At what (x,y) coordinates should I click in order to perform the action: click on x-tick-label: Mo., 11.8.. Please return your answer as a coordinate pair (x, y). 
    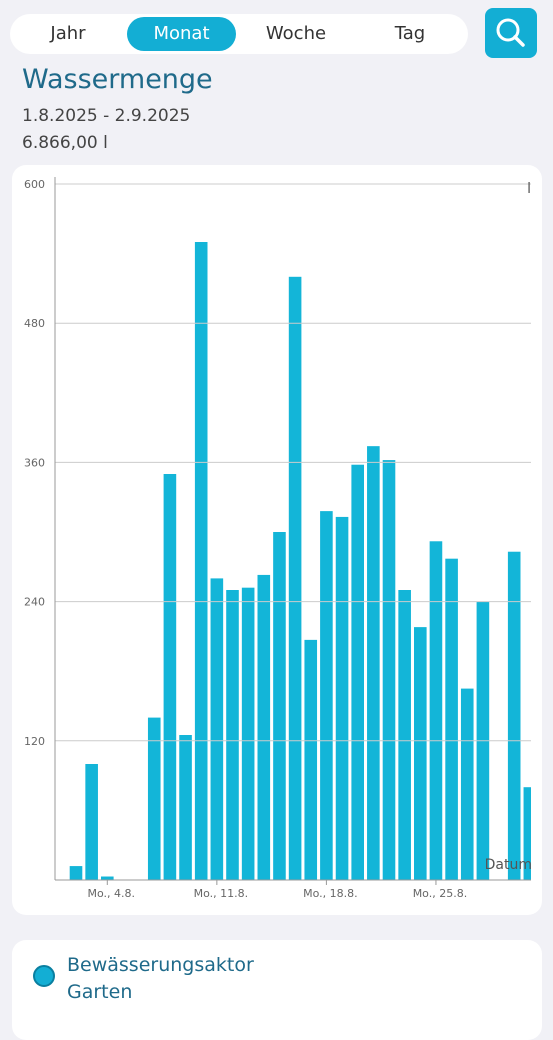
    Looking at the image, I should click on (221, 893).